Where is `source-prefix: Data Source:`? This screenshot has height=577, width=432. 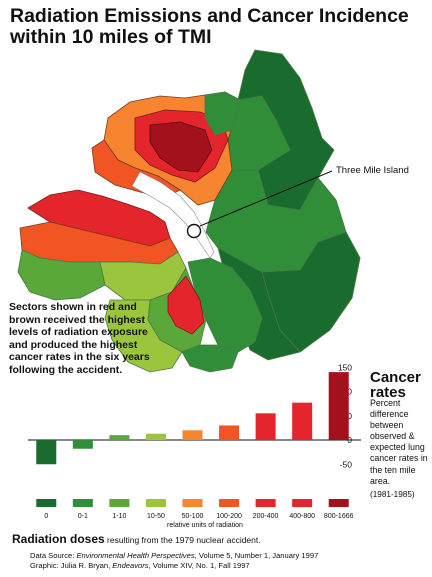 source-prefix: Data Source: is located at coordinates (53, 555).